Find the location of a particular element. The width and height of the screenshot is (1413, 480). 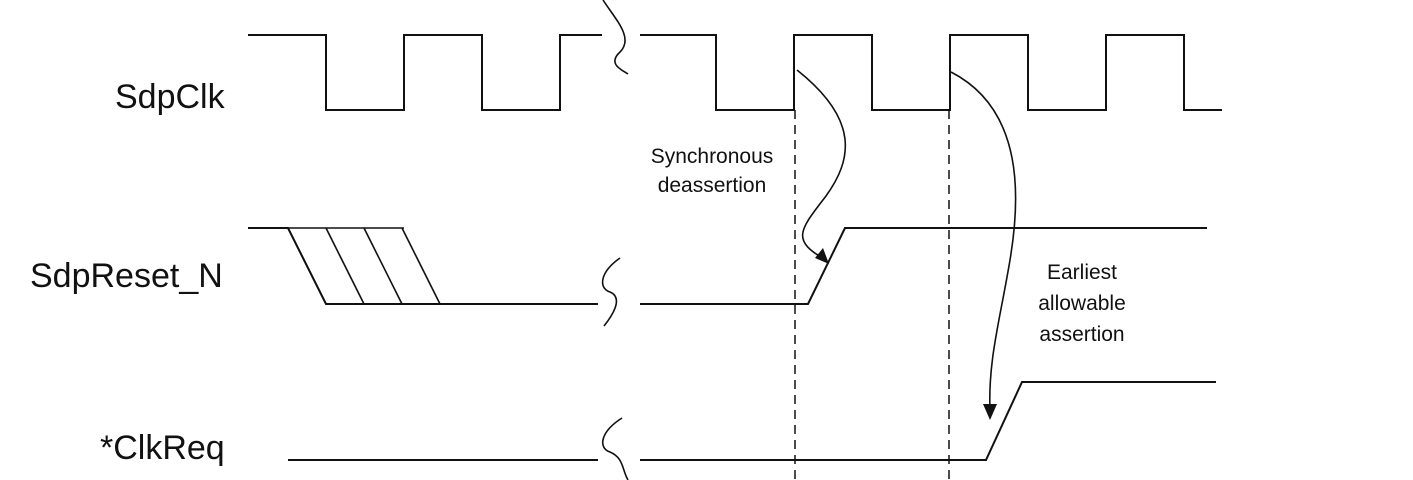

earliest-arrowhead is located at coordinates (990, 412).